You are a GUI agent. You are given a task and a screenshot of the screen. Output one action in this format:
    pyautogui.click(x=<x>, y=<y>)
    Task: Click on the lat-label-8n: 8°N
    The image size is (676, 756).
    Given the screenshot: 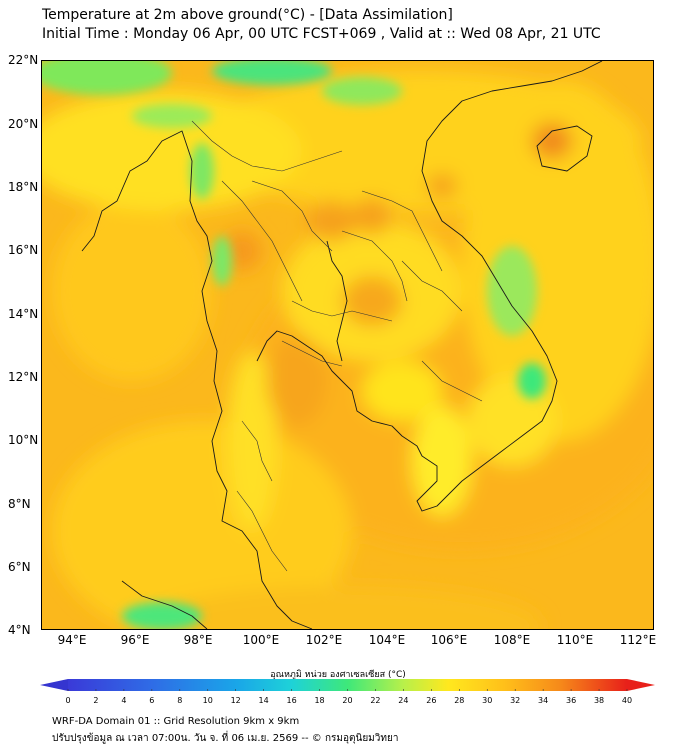 What is the action you would take?
    pyautogui.click(x=19, y=504)
    